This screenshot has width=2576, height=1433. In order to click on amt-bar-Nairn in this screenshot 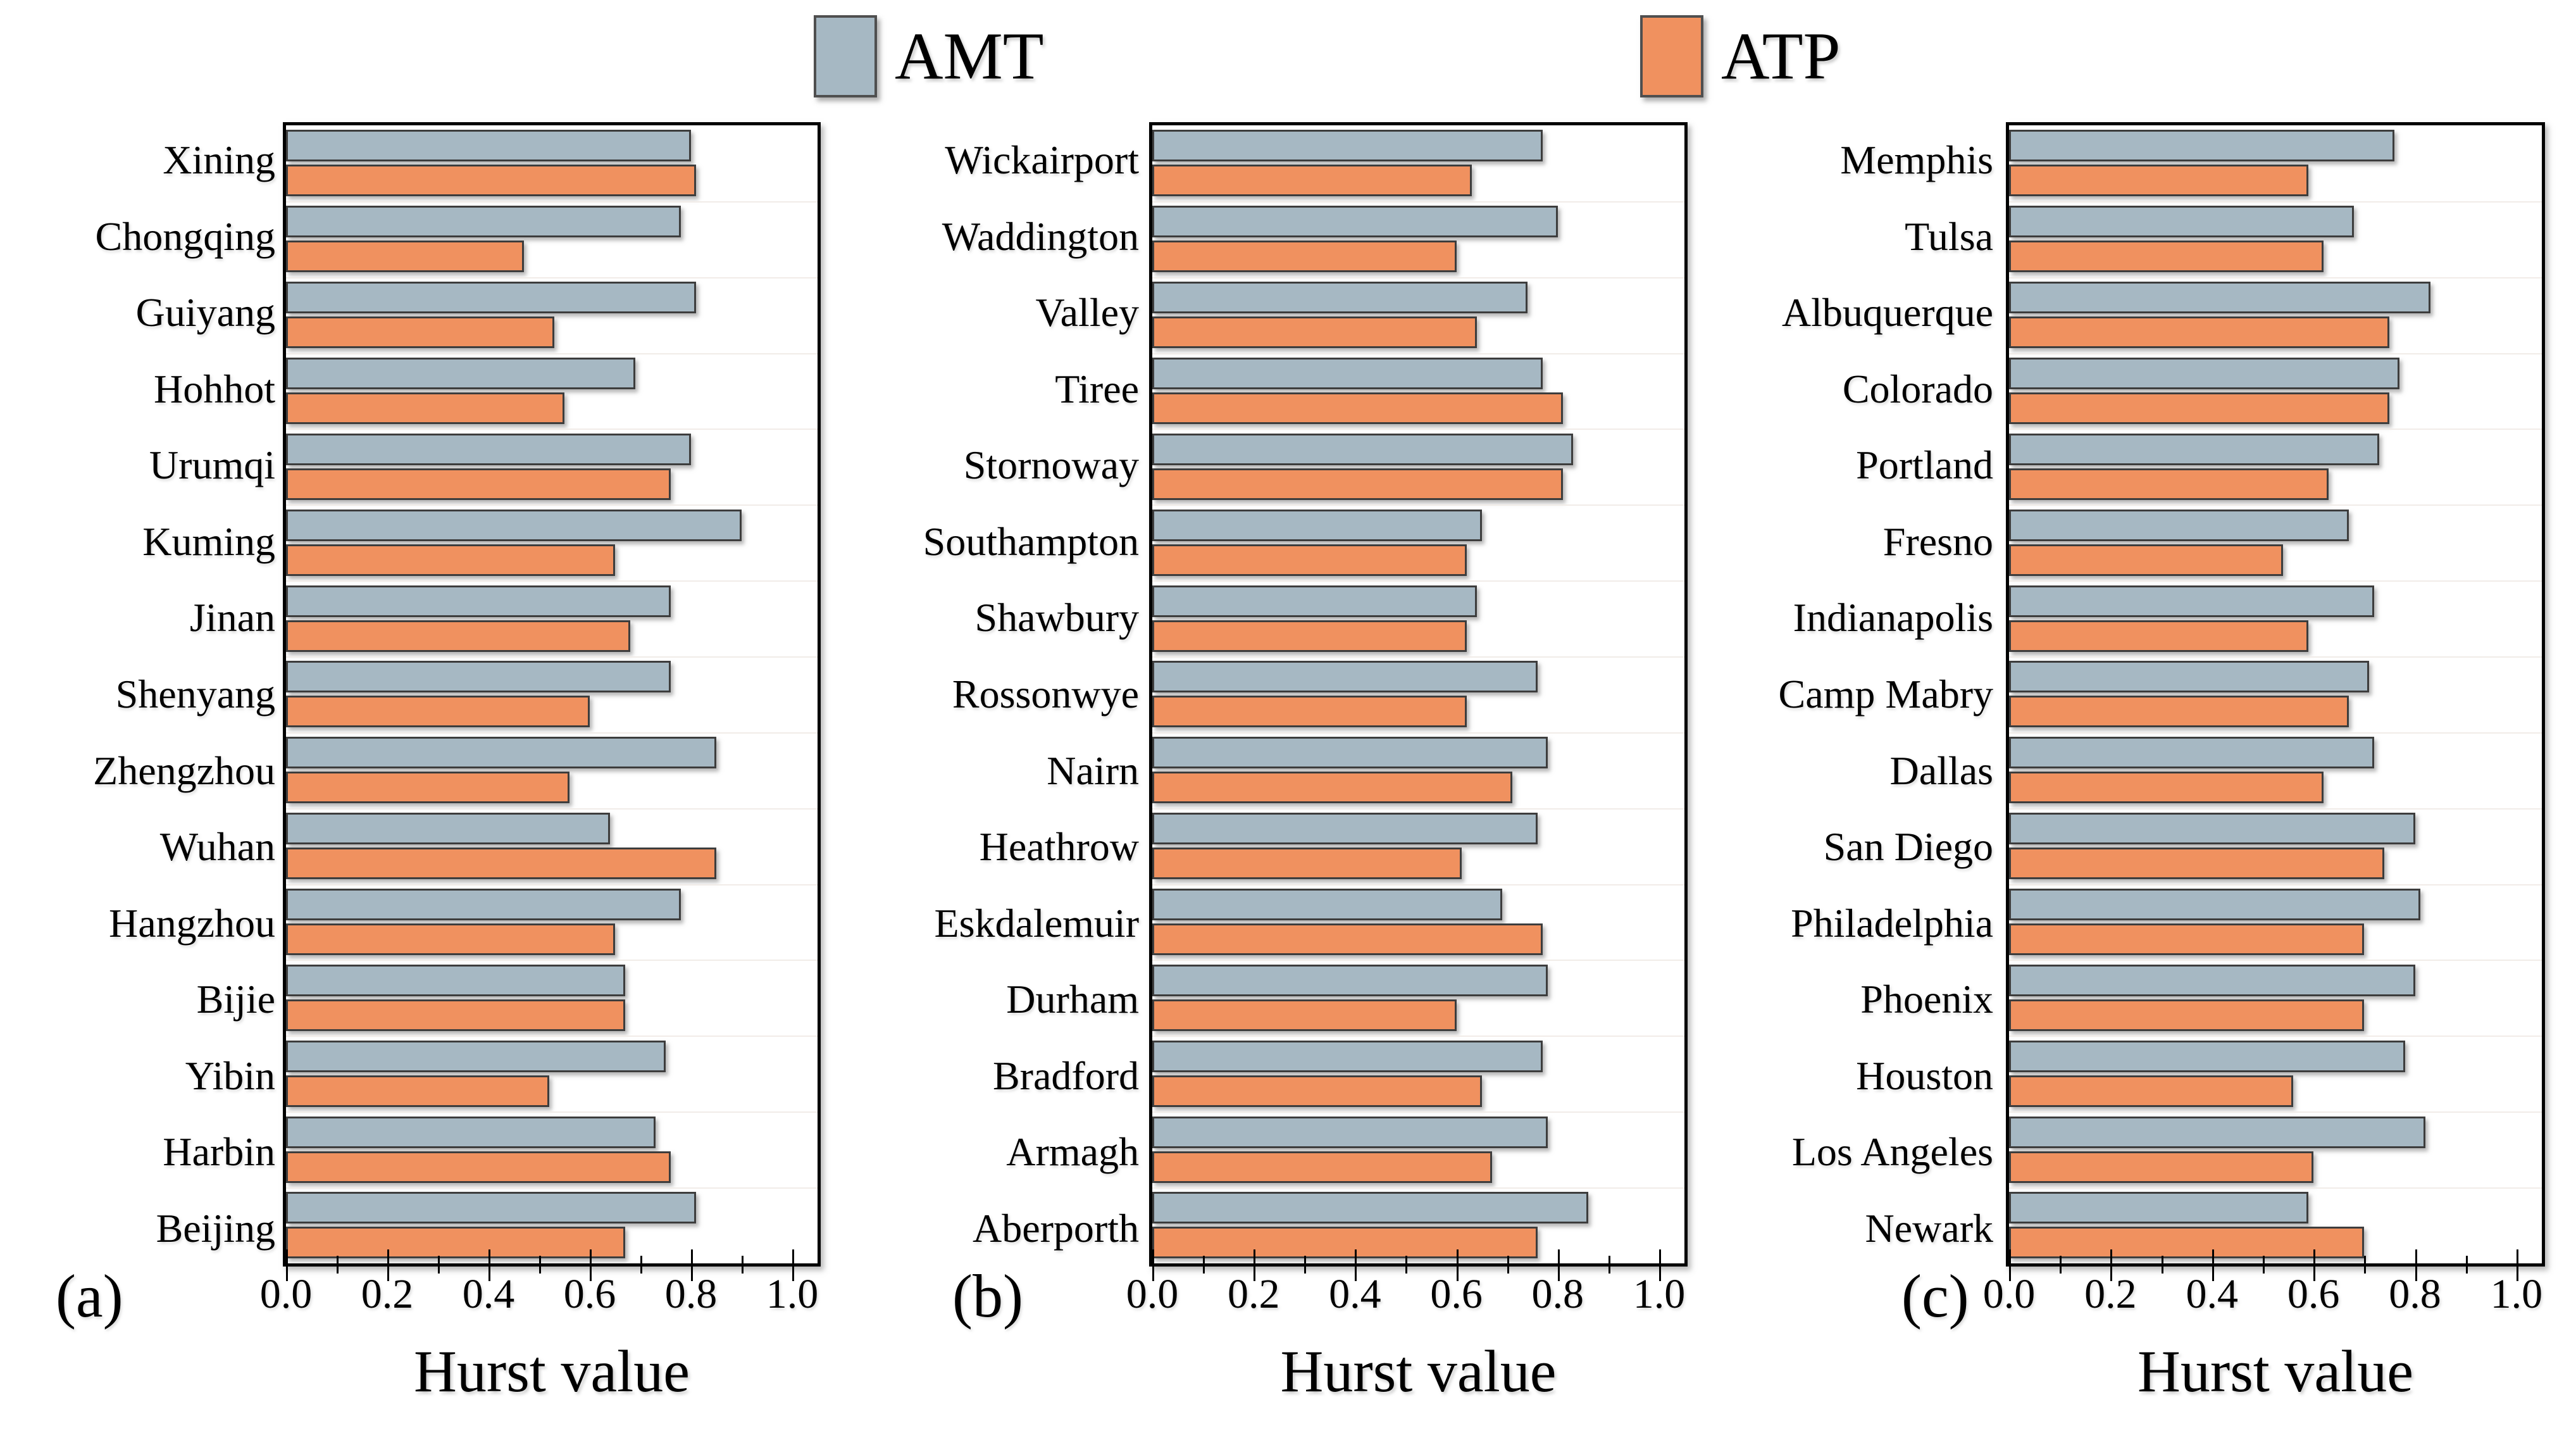, I will do `click(1350, 753)`.